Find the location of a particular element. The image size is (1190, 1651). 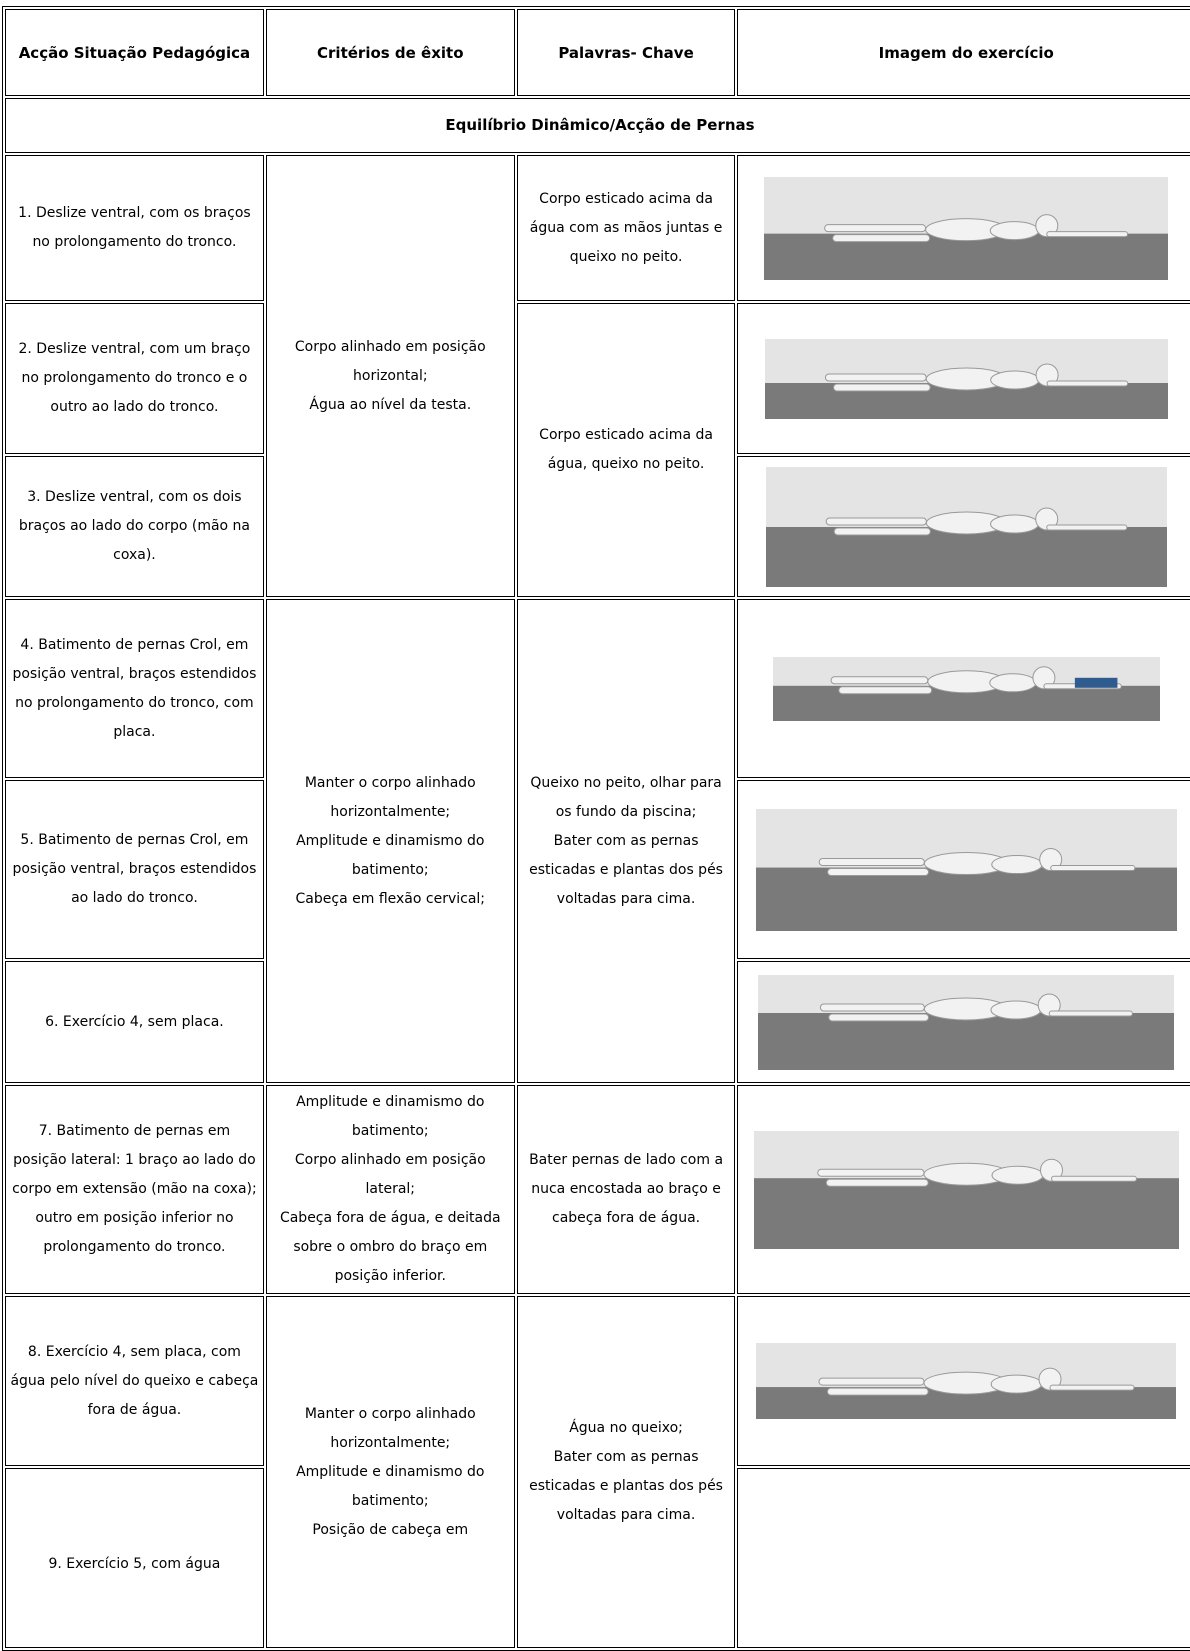

action: 6. Exercício 4, sem placa. is located at coordinates (134, 1022).